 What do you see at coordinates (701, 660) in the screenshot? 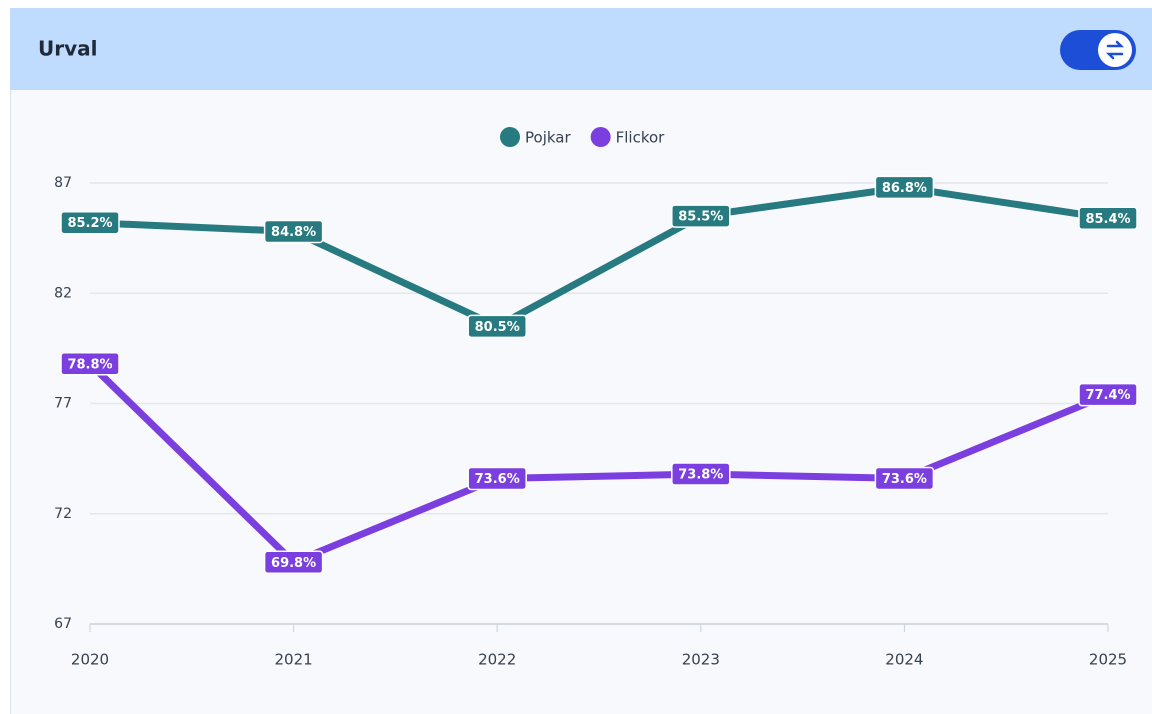
I see `x-tick-label: 2023` at bounding box center [701, 660].